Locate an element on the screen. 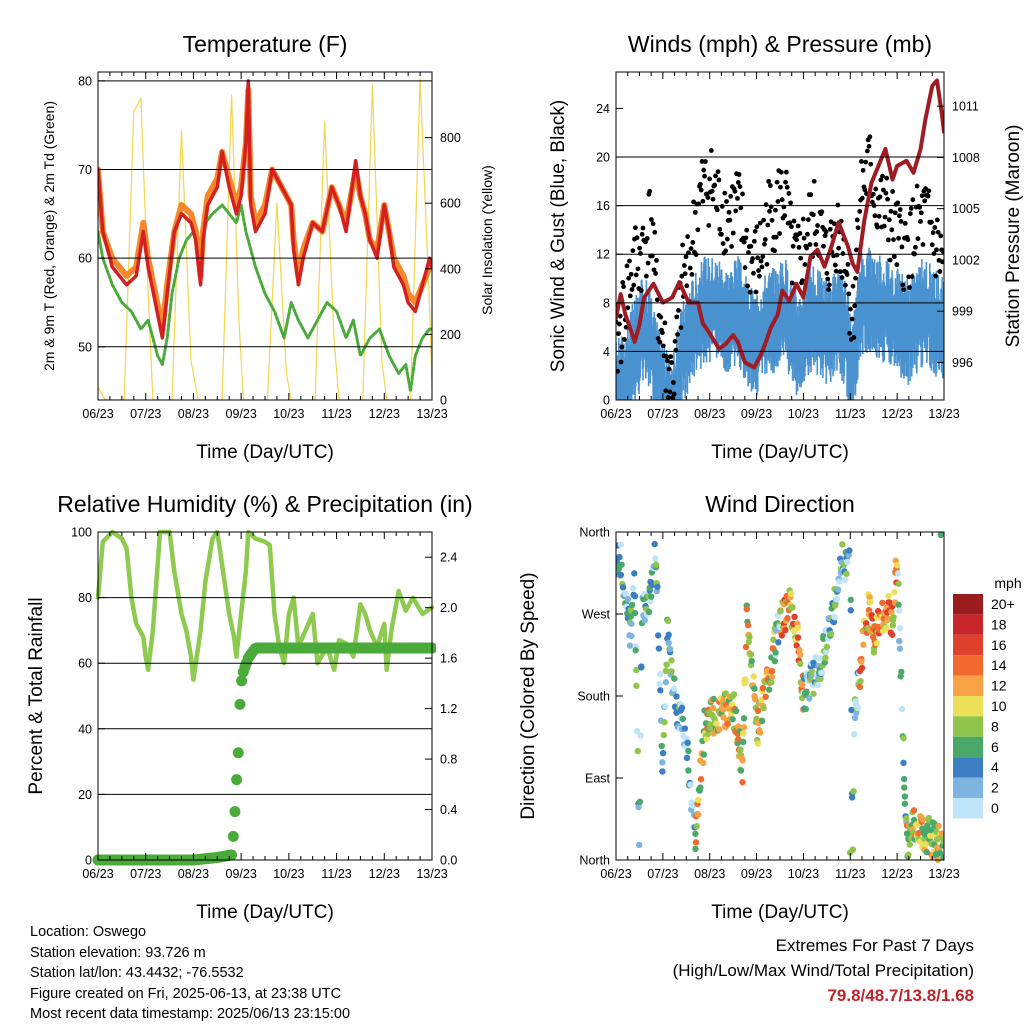 The height and width of the screenshot is (1025, 1024). y2-tick-label: 1.6 is located at coordinates (448, 659).